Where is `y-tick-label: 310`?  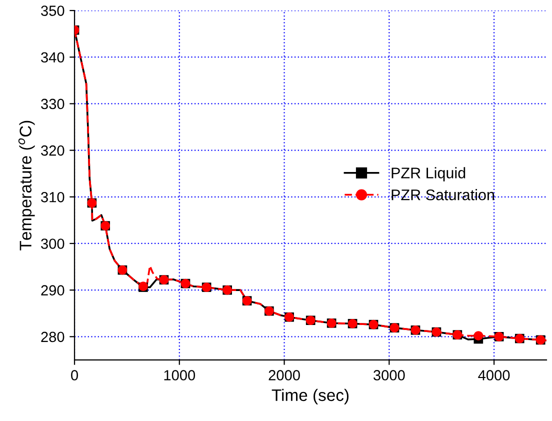 y-tick-label: 310 is located at coordinates (52, 197).